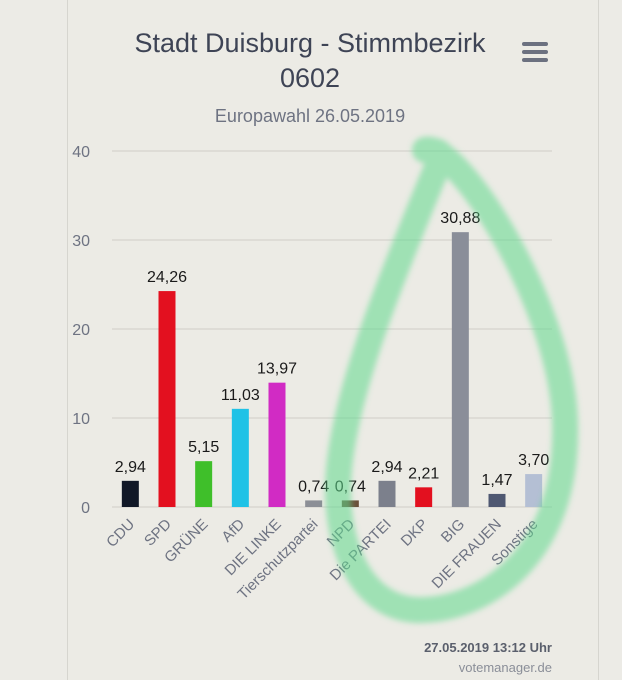 This screenshot has width=622, height=680. I want to click on bar-cdu, so click(130, 493).